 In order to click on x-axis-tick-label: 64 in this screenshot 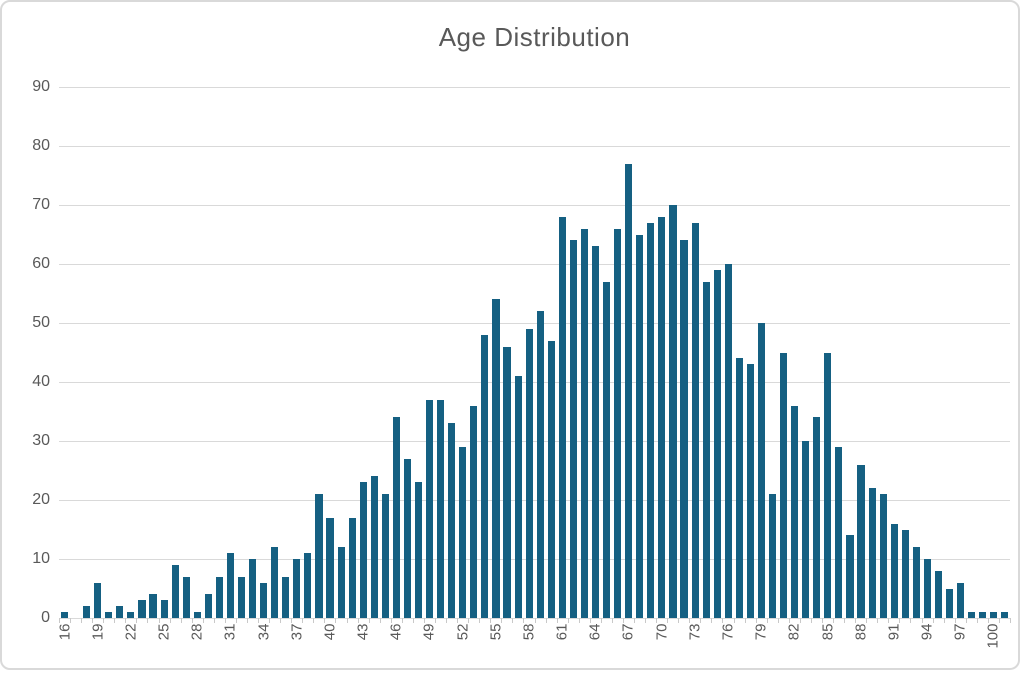, I will do `click(595, 632)`.